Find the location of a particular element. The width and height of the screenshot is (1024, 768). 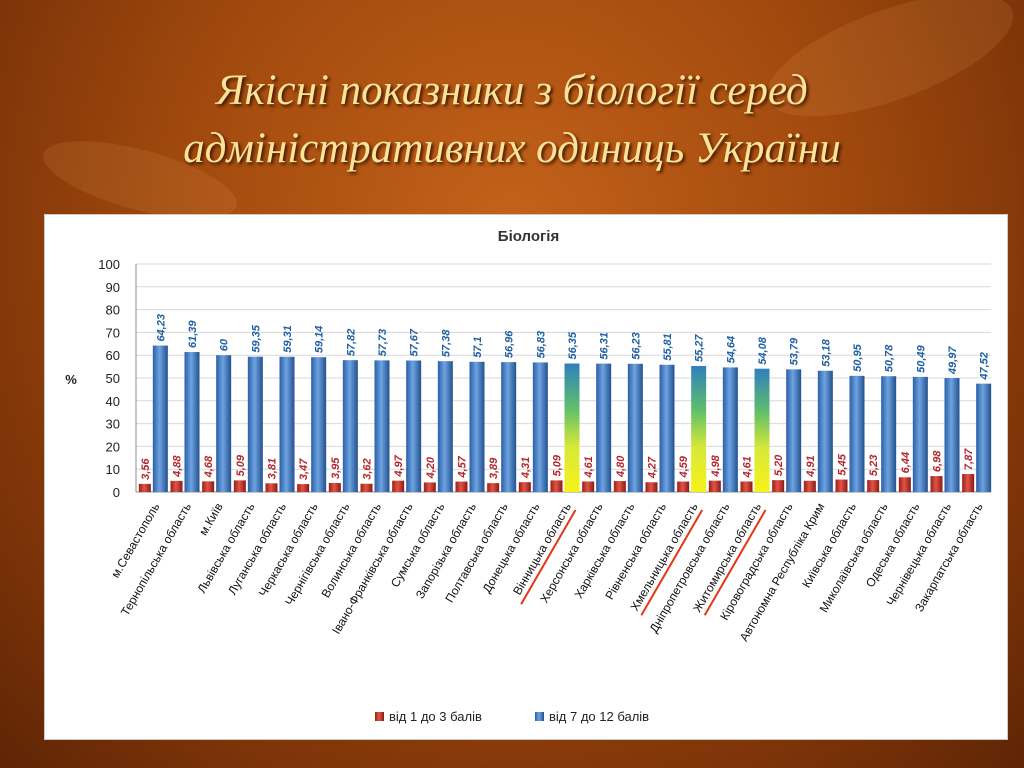

data-label-low: 3,56 is located at coordinates (146, 469).